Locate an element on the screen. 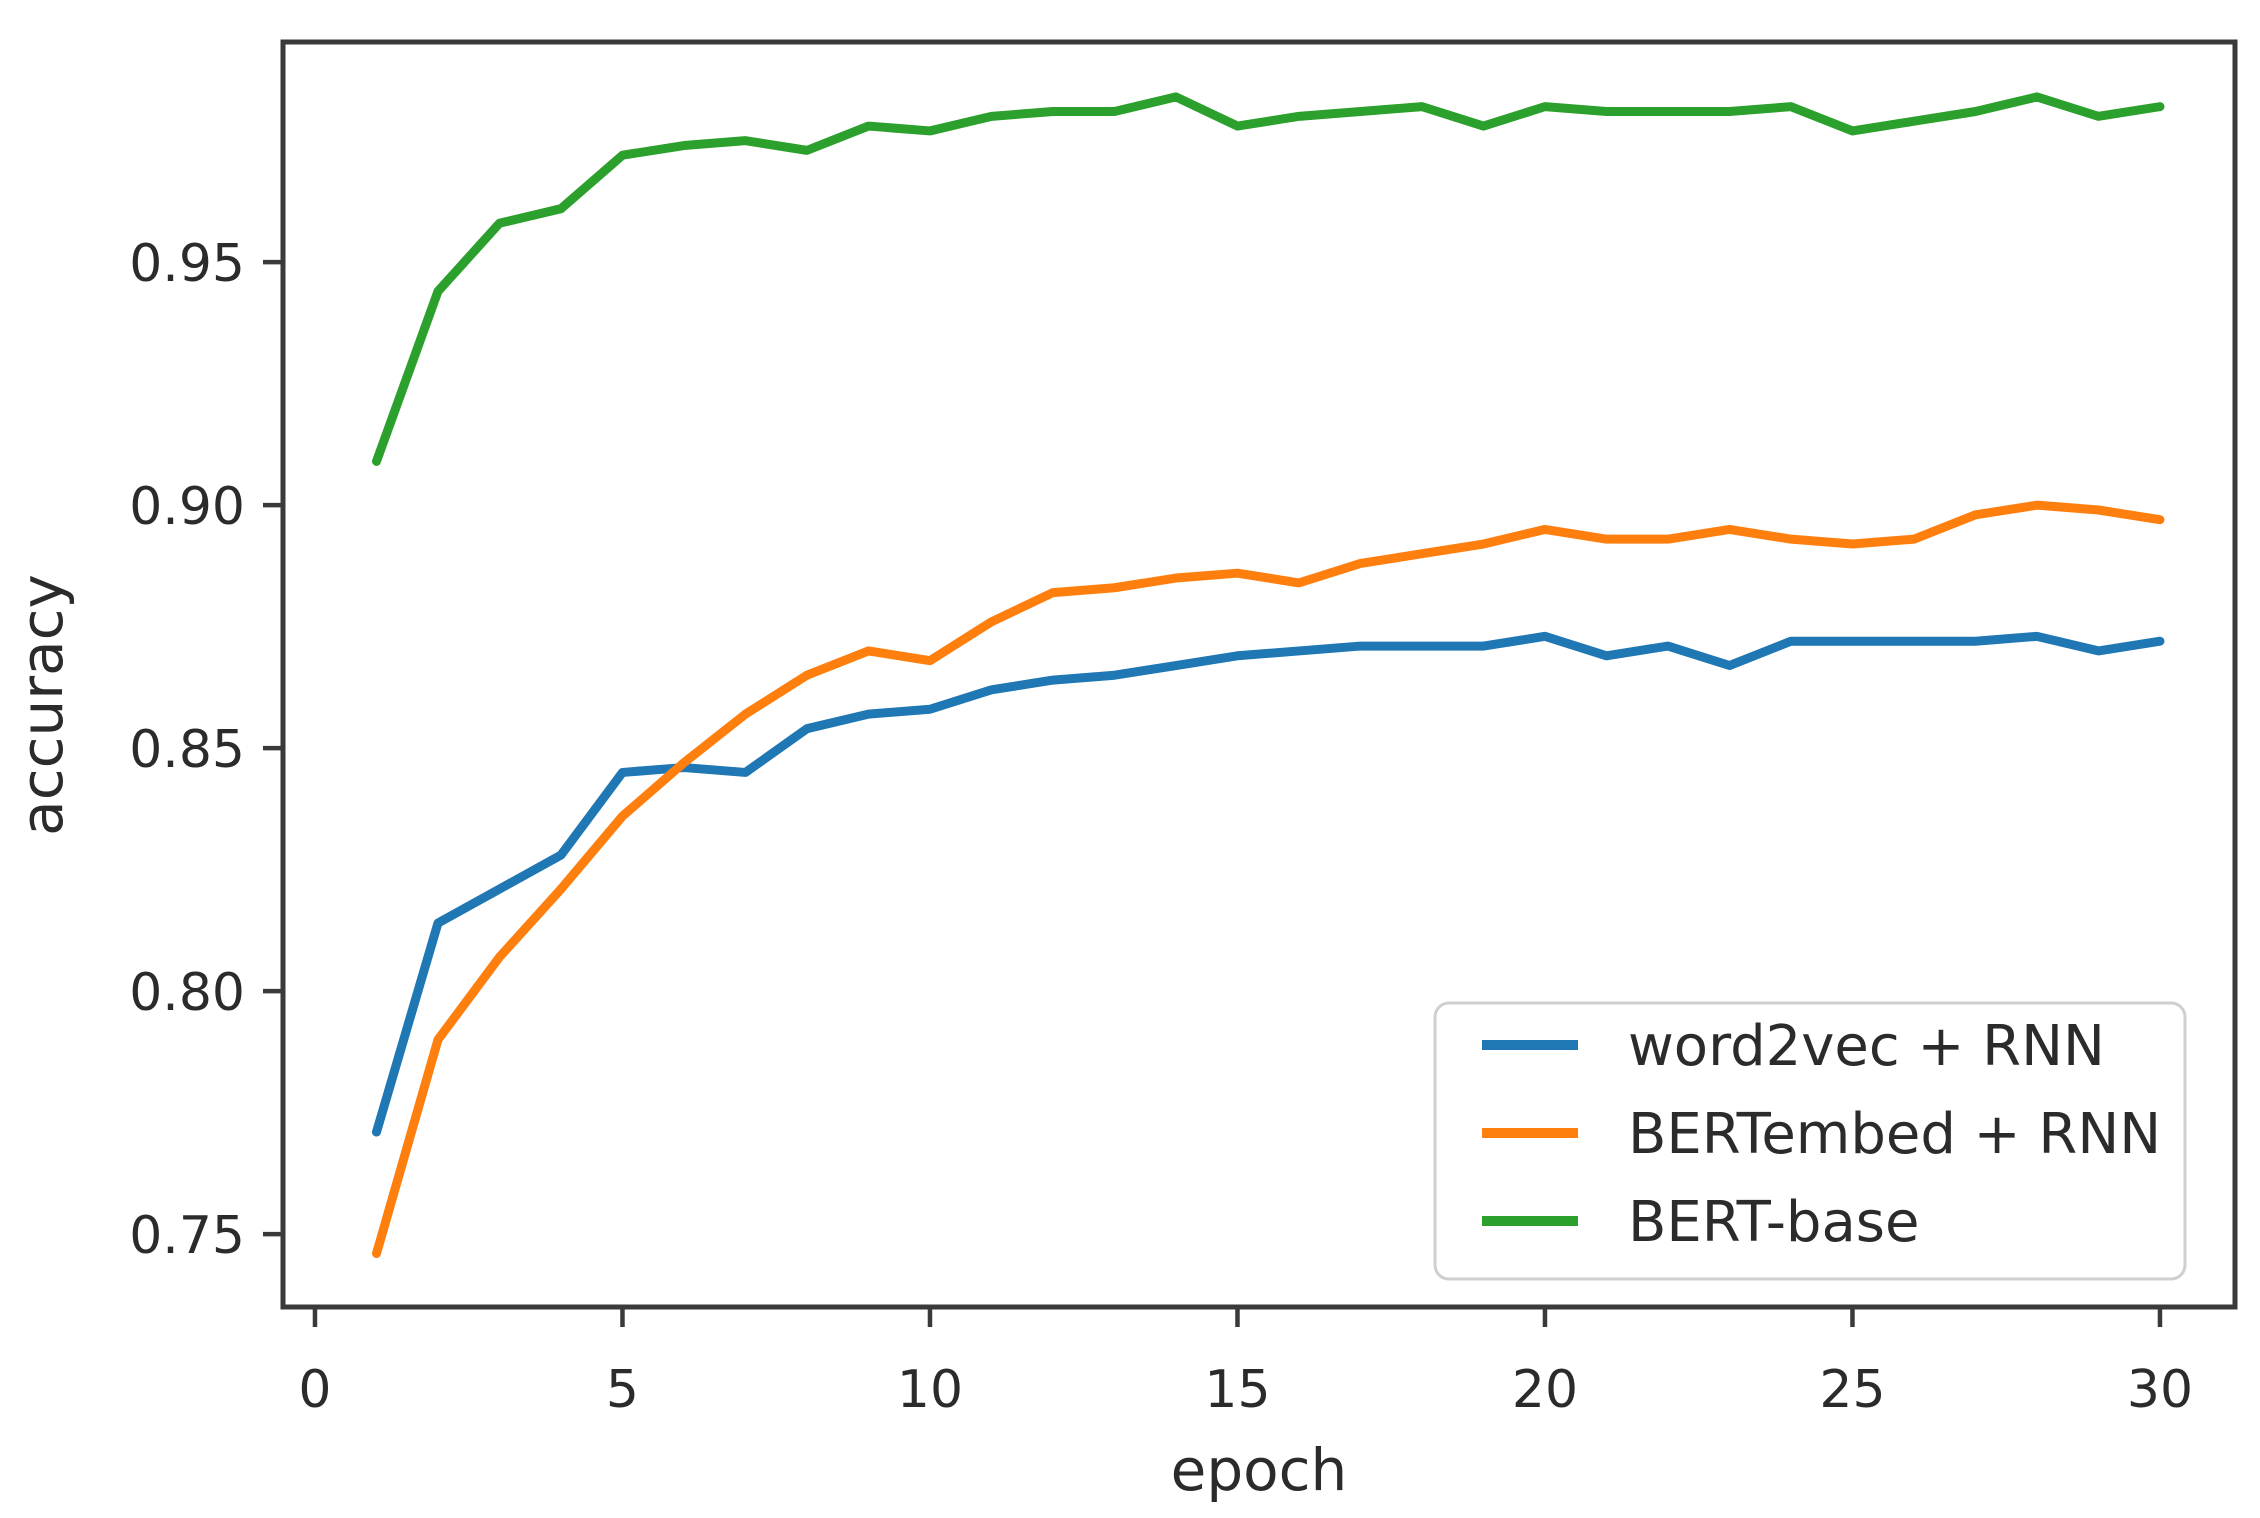  x-tick-label: 20 is located at coordinates (1545, 1390).